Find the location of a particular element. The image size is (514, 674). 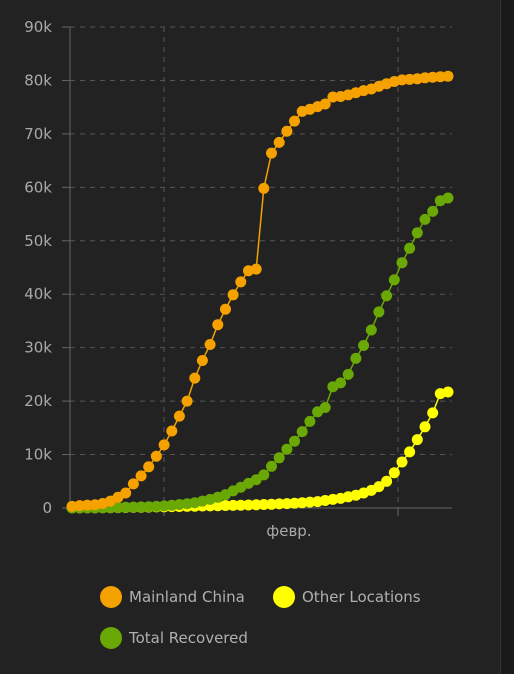

legend-swatch-total-recovered is located at coordinates (111, 638).